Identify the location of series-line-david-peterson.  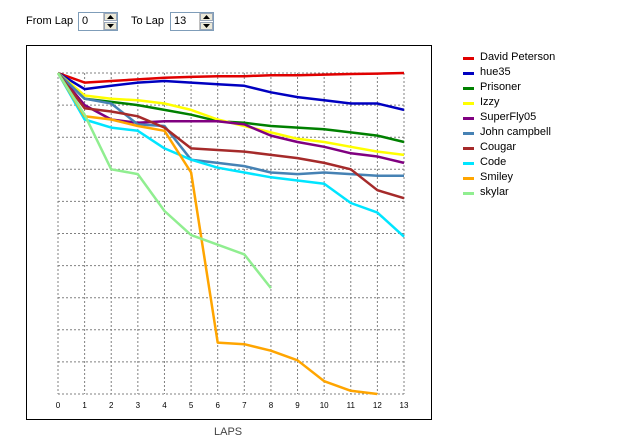
(231, 77).